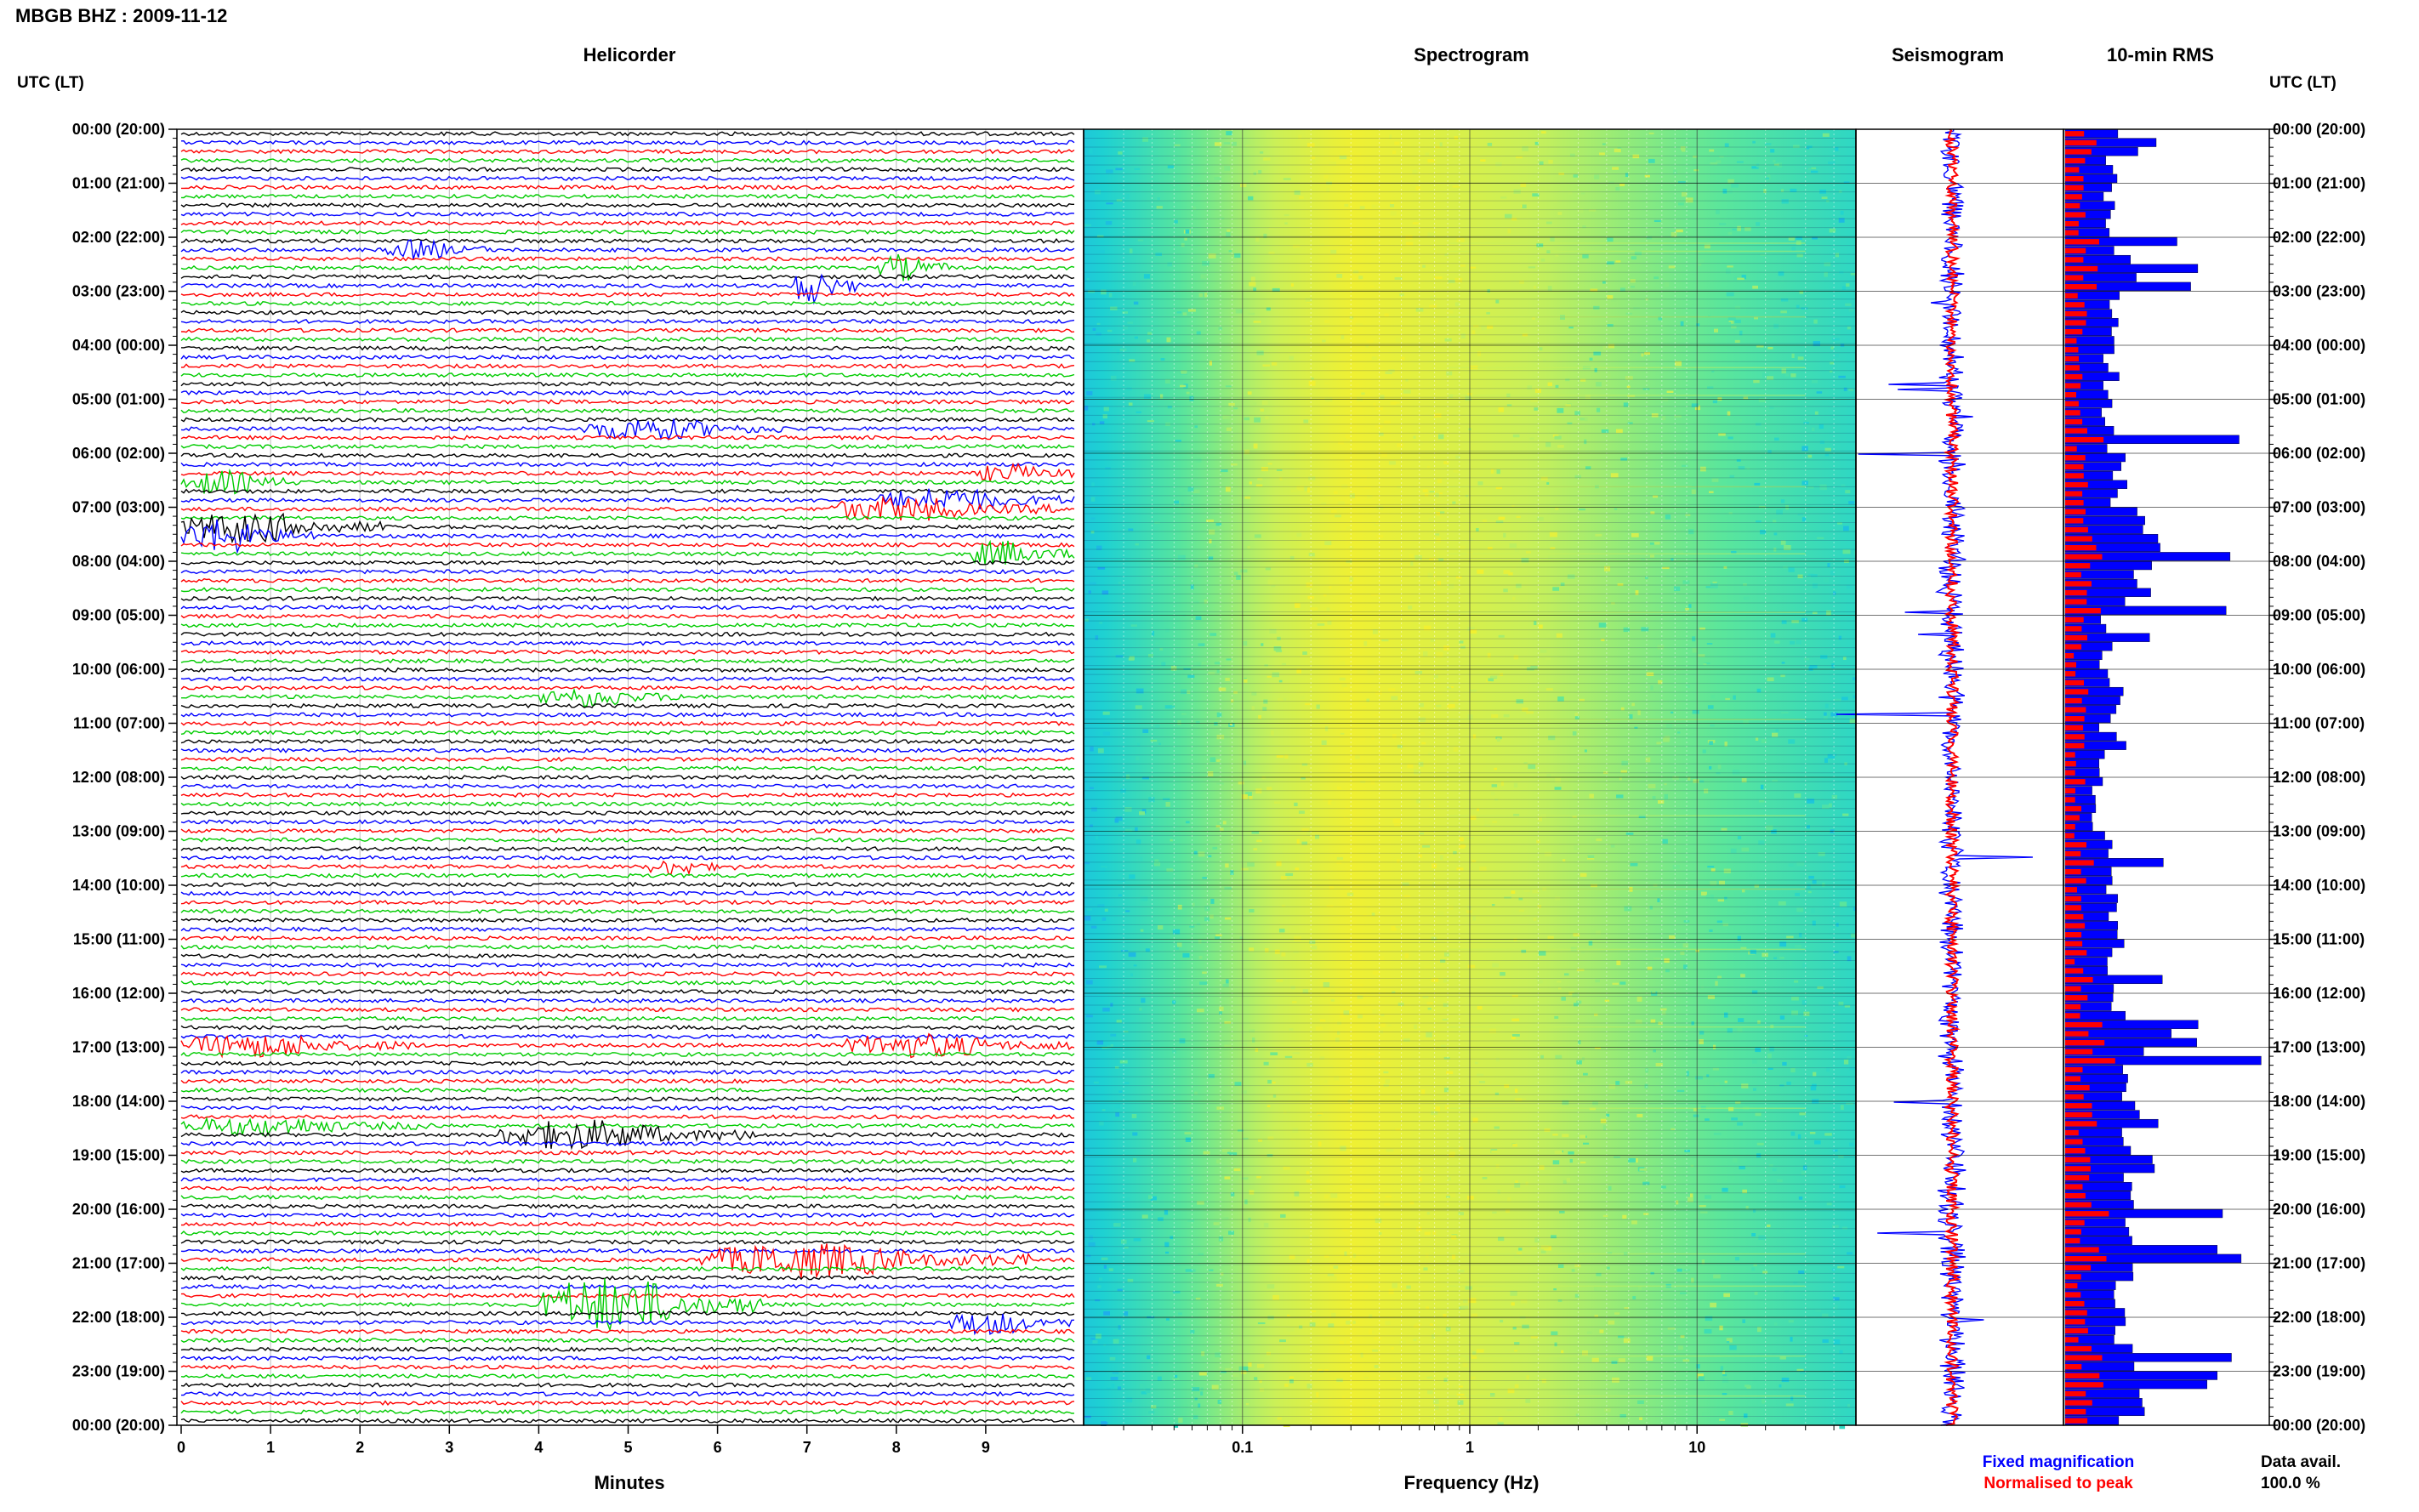 The image size is (2419, 1512). What do you see at coordinates (2319, 993) in the screenshot?
I see `right-hour-label: 16:00 (12:00)` at bounding box center [2319, 993].